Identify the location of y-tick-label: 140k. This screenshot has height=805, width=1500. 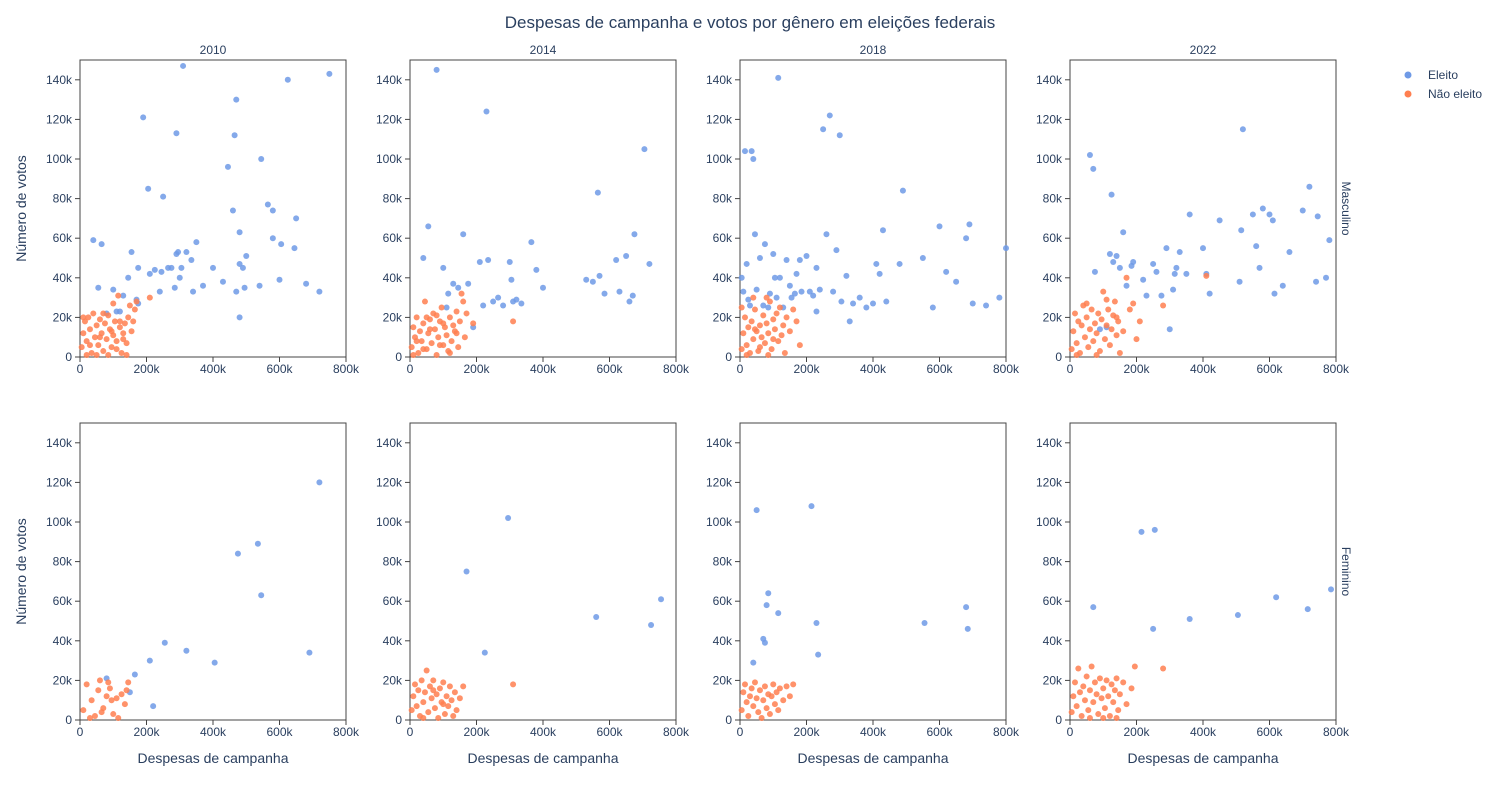
(389, 443).